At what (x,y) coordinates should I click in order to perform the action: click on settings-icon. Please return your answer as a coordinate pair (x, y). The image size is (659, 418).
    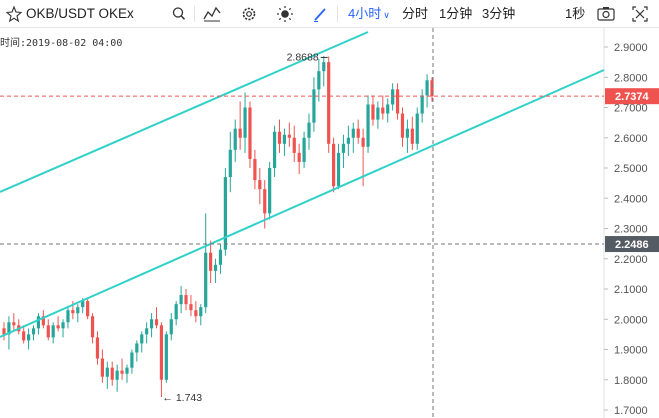
    Looking at the image, I should click on (249, 14).